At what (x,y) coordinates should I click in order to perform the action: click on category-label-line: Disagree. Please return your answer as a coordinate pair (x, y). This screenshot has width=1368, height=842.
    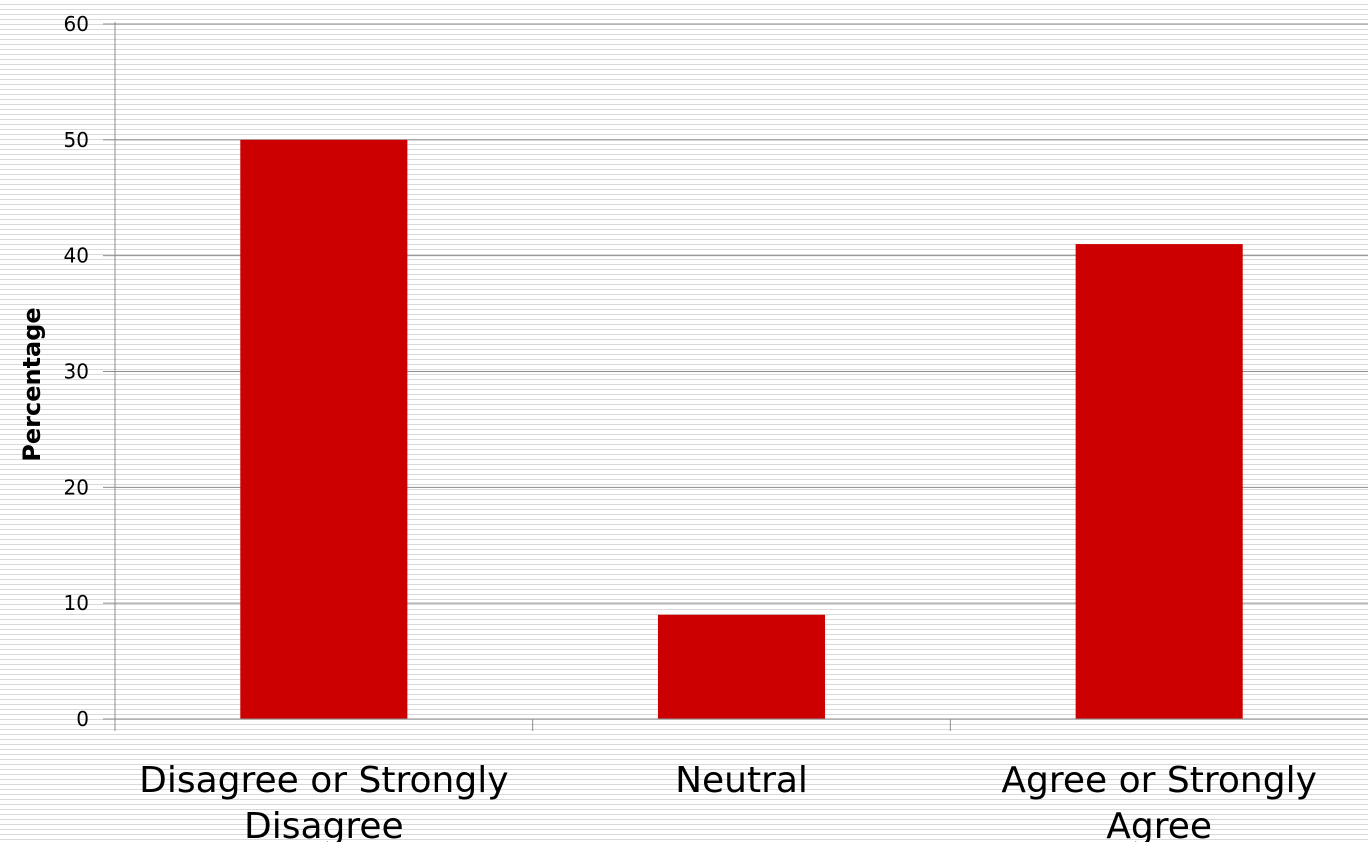
    Looking at the image, I should click on (324, 824).